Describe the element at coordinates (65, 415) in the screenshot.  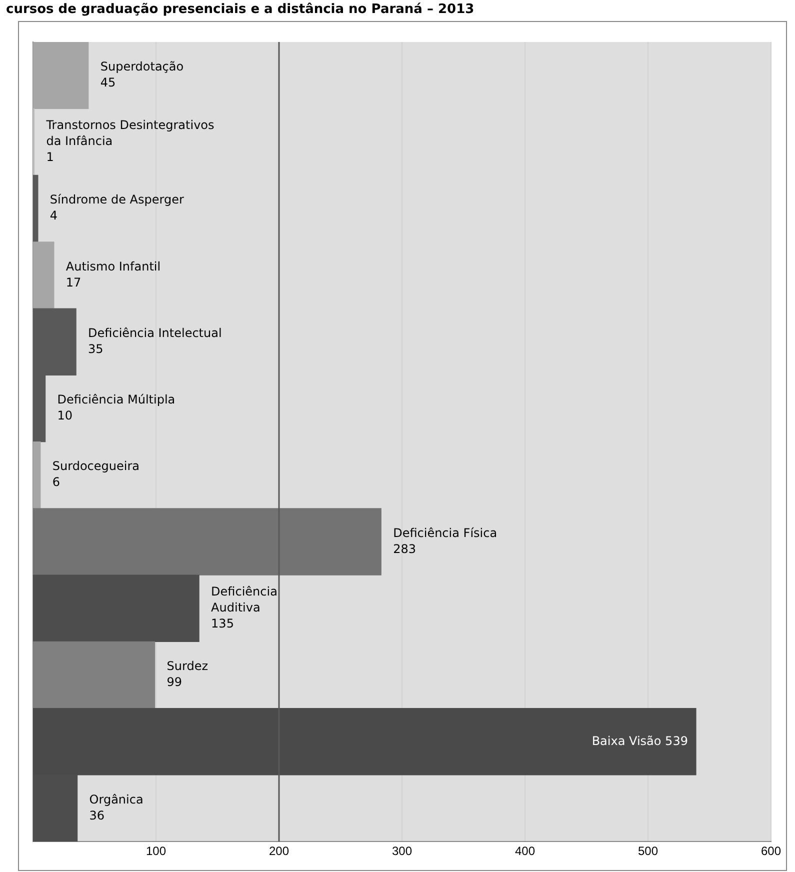
I see `data-label: 10` at that location.